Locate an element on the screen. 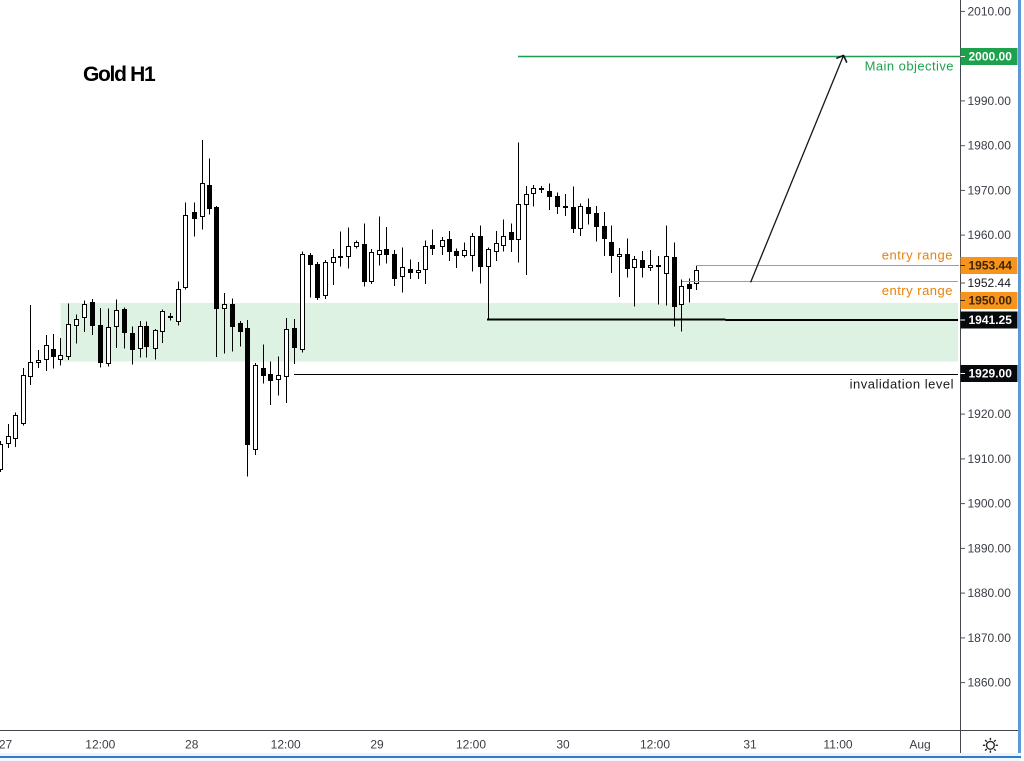  svg-text: 27 is located at coordinates (6, 745).